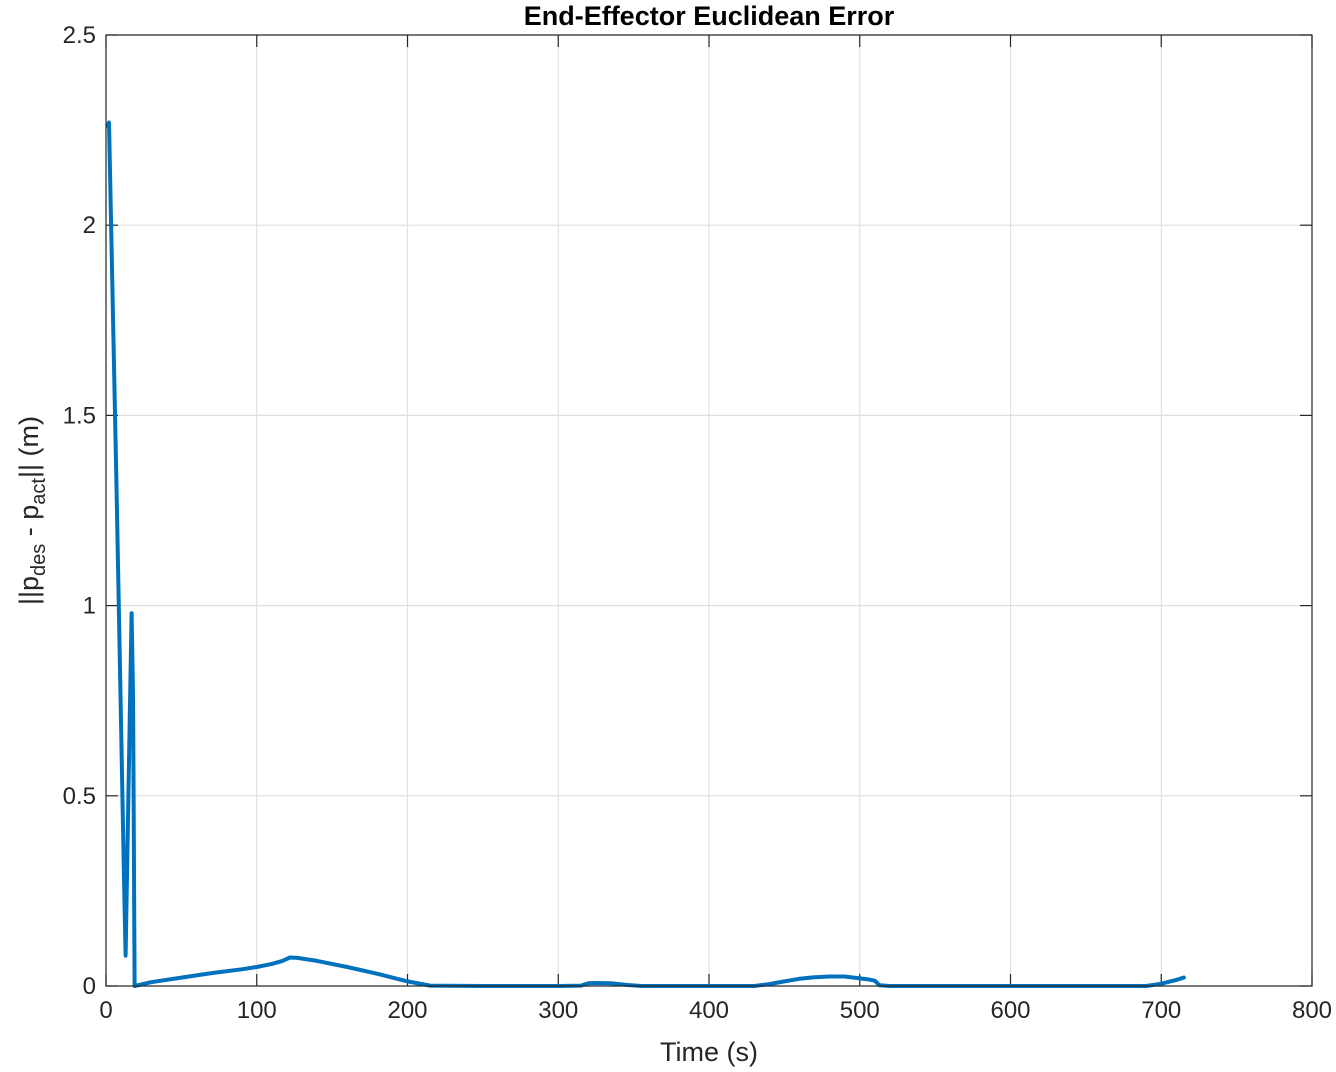 The width and height of the screenshot is (1336, 1072). Describe the element at coordinates (407, 1010) in the screenshot. I see `x-tick-label: 200` at that location.